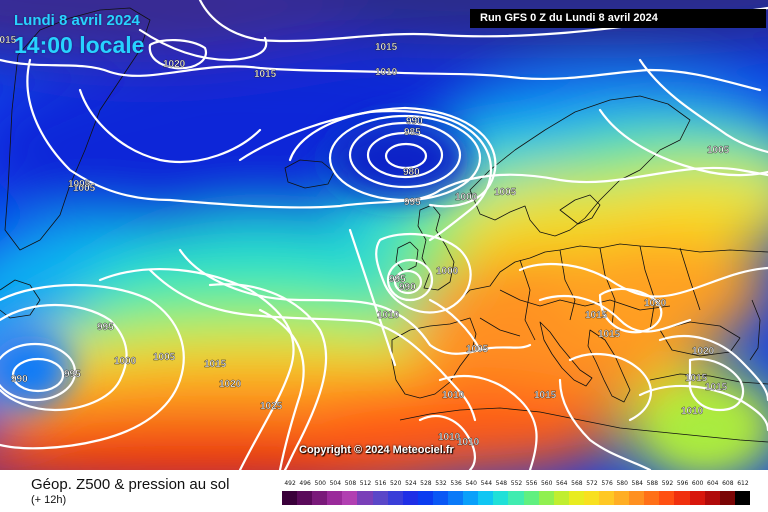  I want to click on color-scale-label: 600, so click(697, 483).